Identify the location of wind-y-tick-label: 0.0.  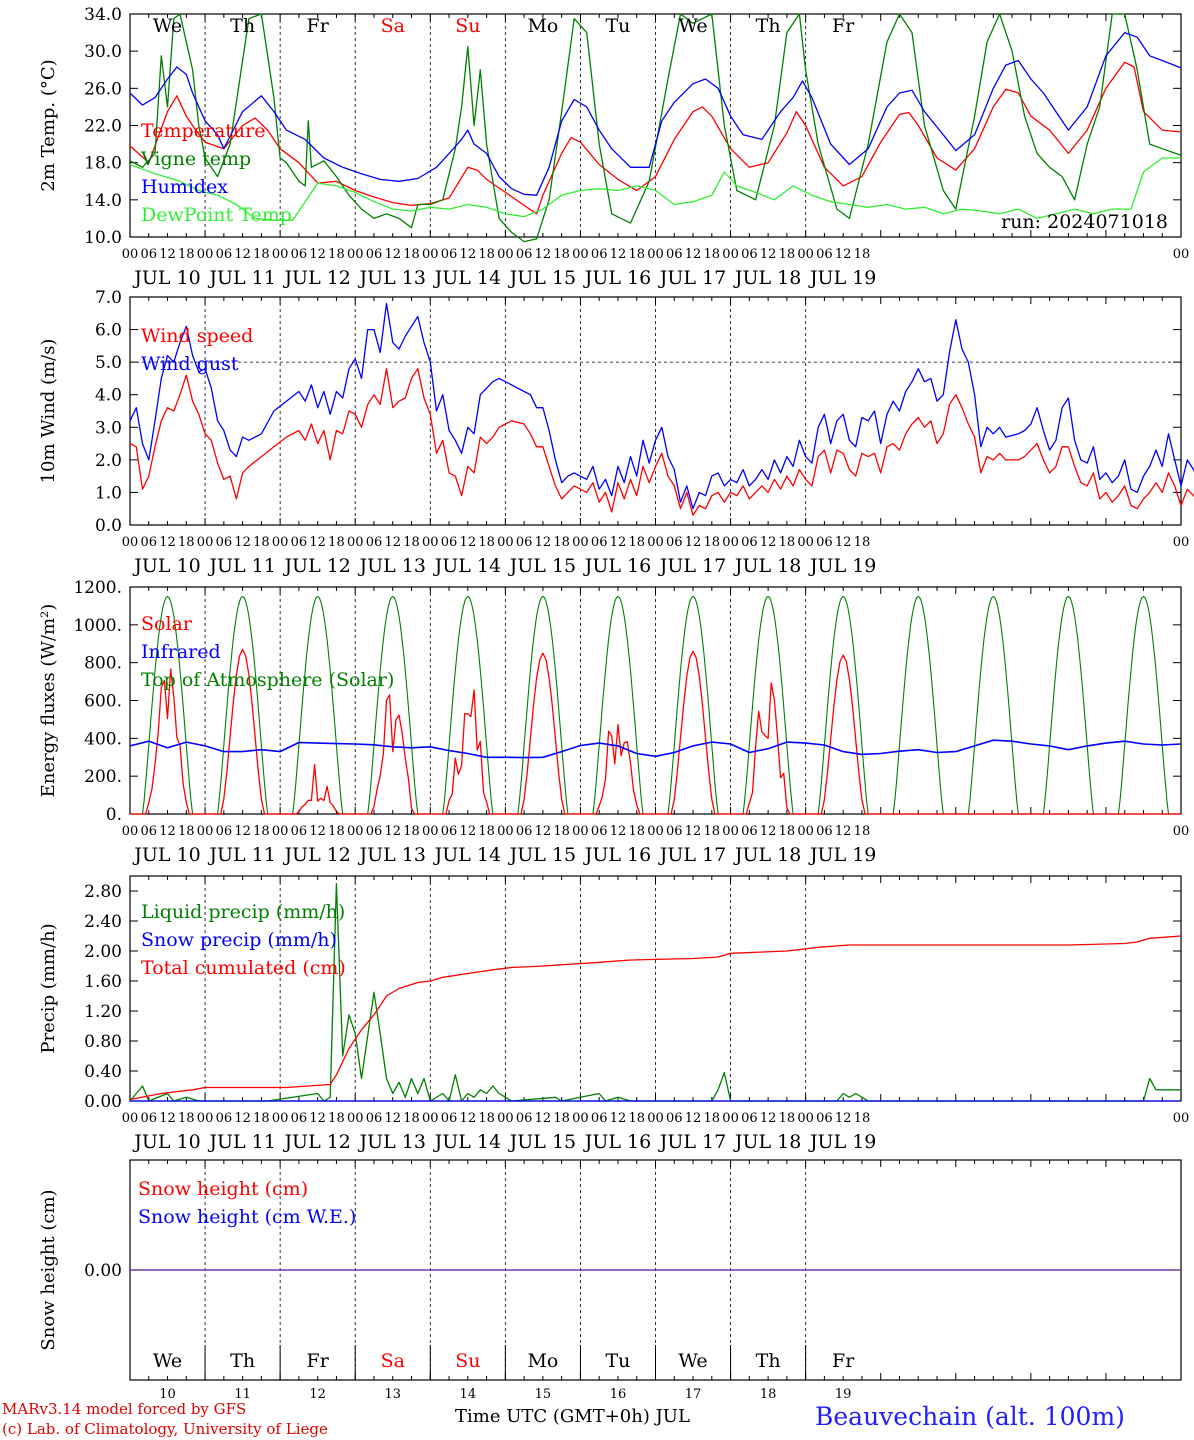
(108, 526).